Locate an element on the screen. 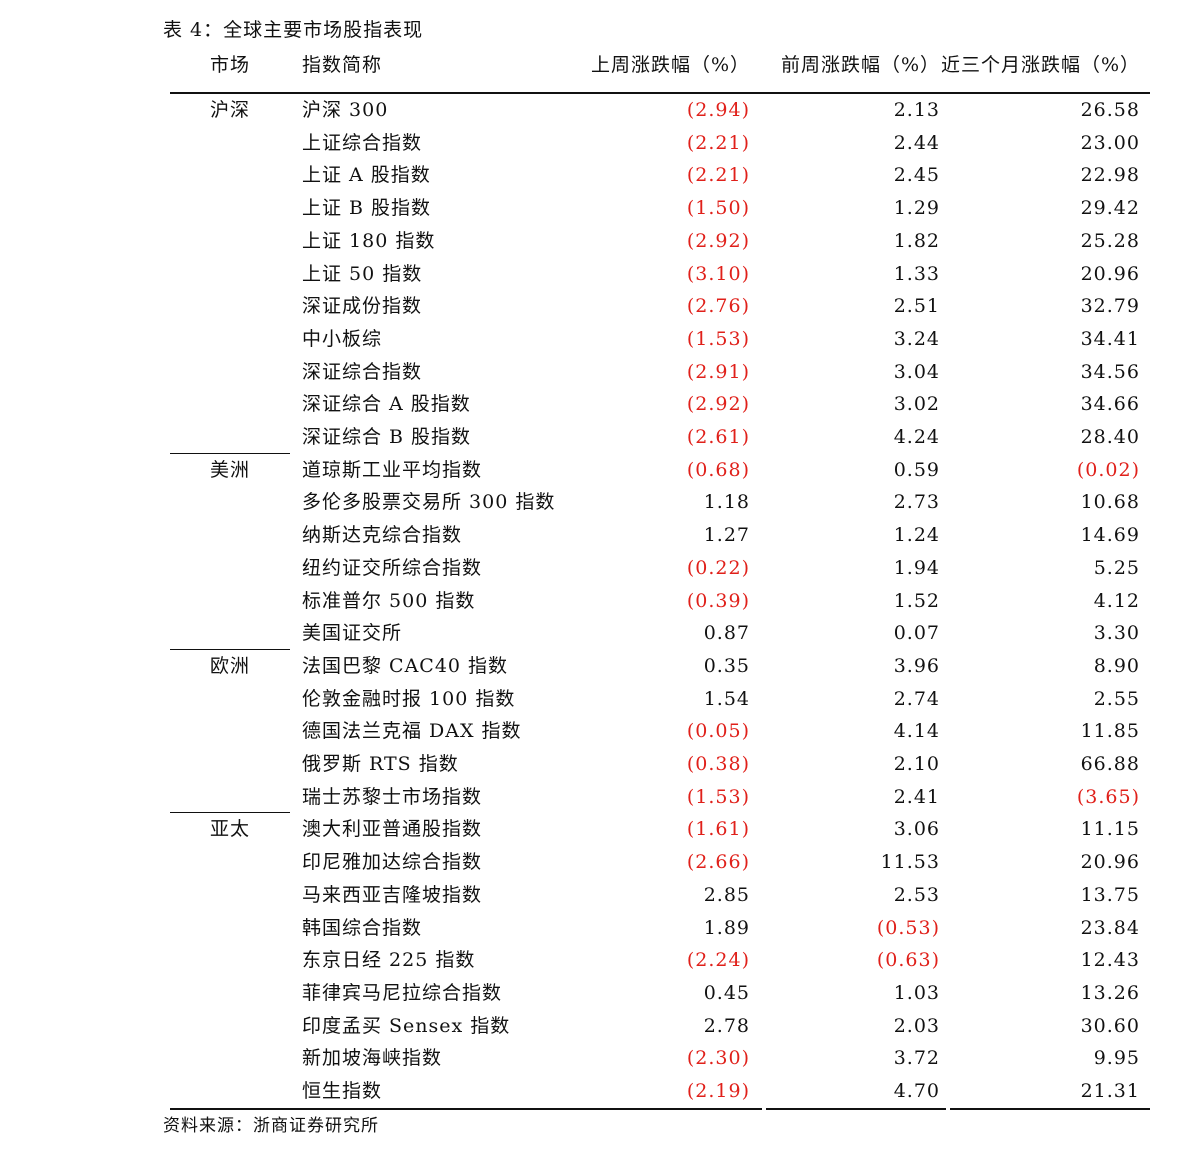  value-cell: 0.87 is located at coordinates (726, 633).